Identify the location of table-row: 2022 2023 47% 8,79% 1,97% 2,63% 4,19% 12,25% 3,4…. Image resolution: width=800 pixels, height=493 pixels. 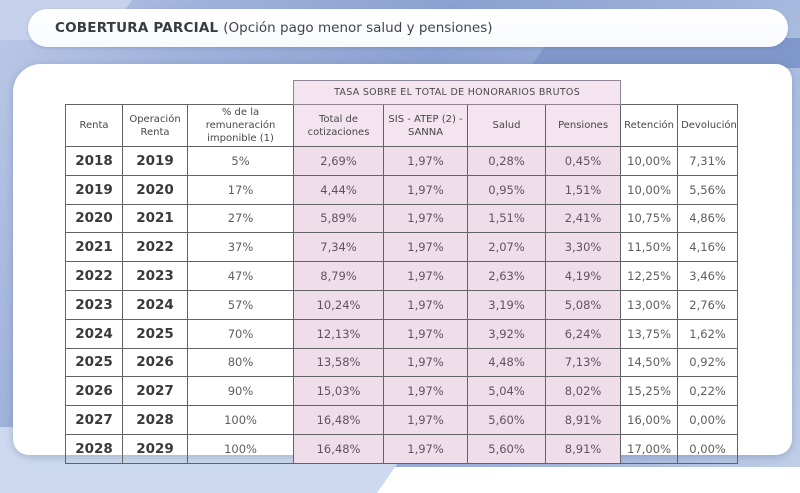
(402, 276).